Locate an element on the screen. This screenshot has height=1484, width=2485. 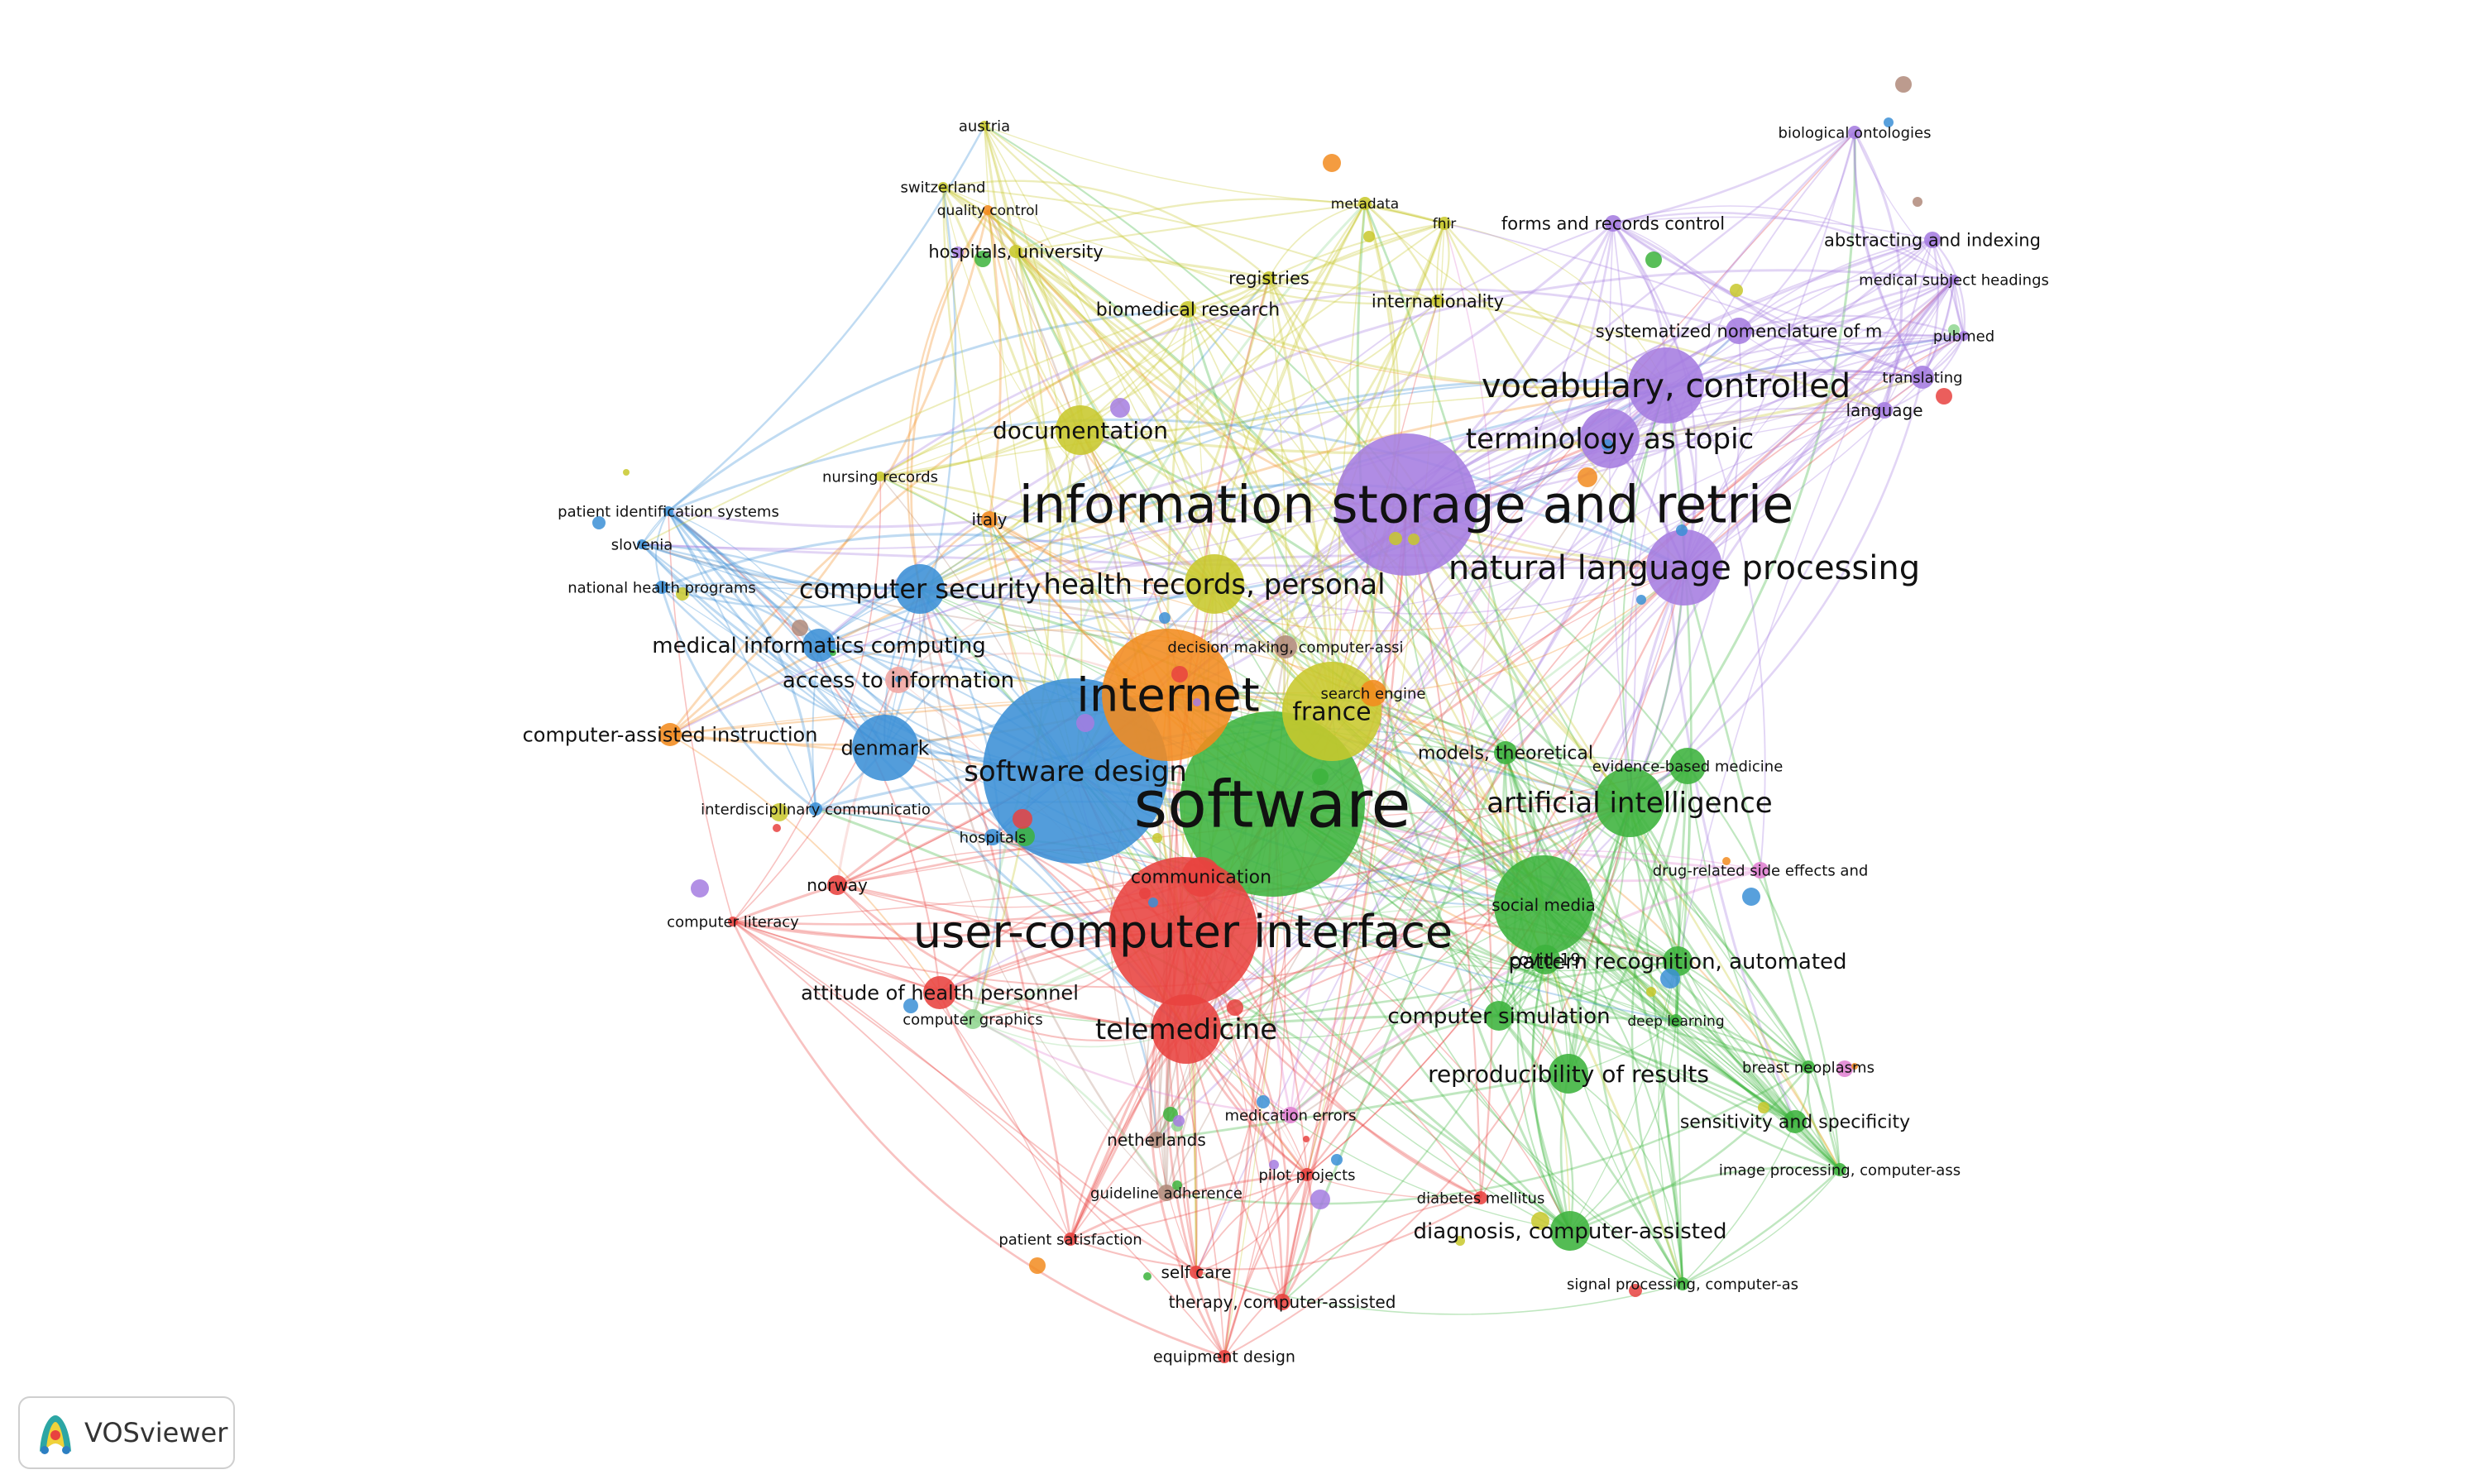
node-label-netherlands: netherlands is located at coordinates (1157, 1140).